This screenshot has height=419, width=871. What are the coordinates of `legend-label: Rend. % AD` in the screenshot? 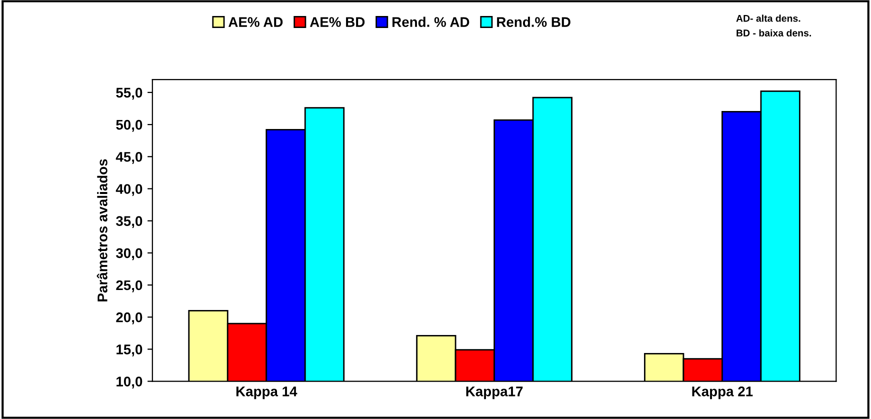 It's located at (431, 21).